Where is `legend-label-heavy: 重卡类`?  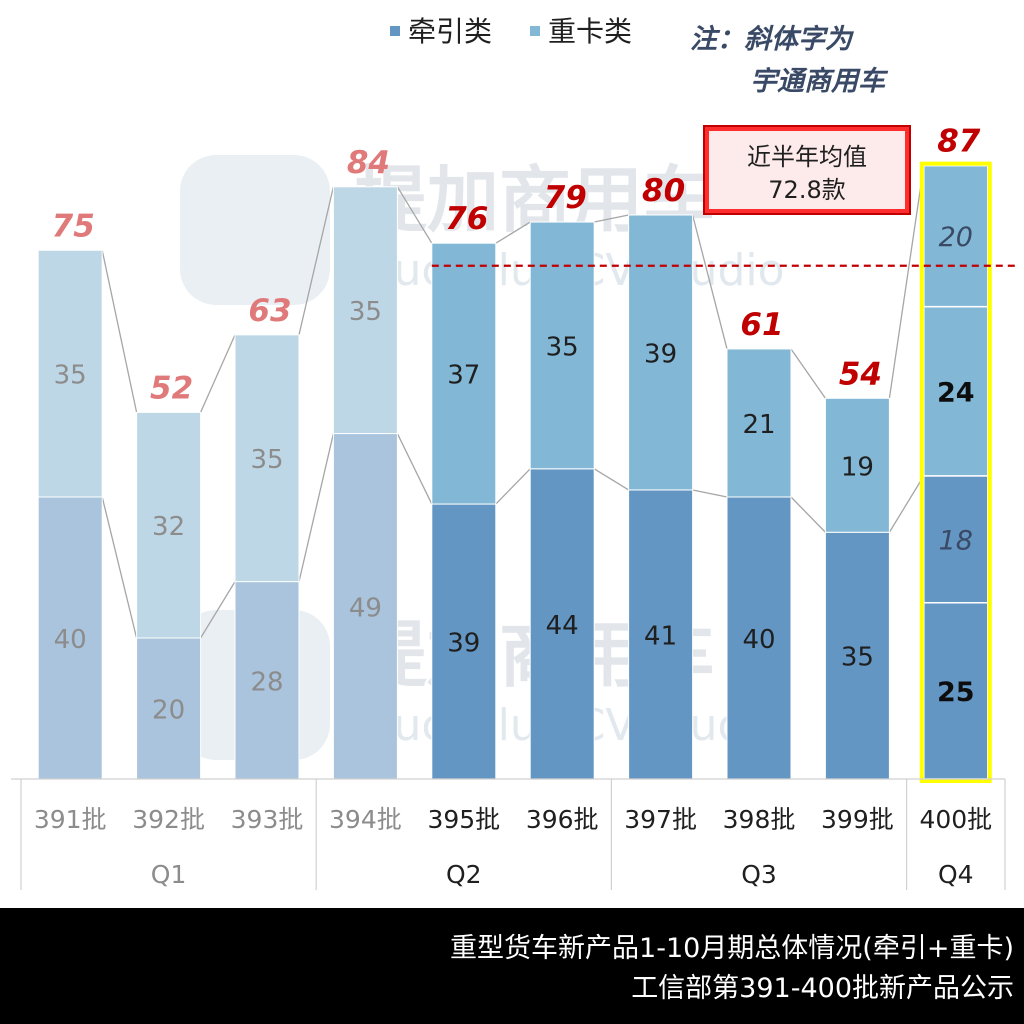 legend-label-heavy: 重卡类 is located at coordinates (590, 31).